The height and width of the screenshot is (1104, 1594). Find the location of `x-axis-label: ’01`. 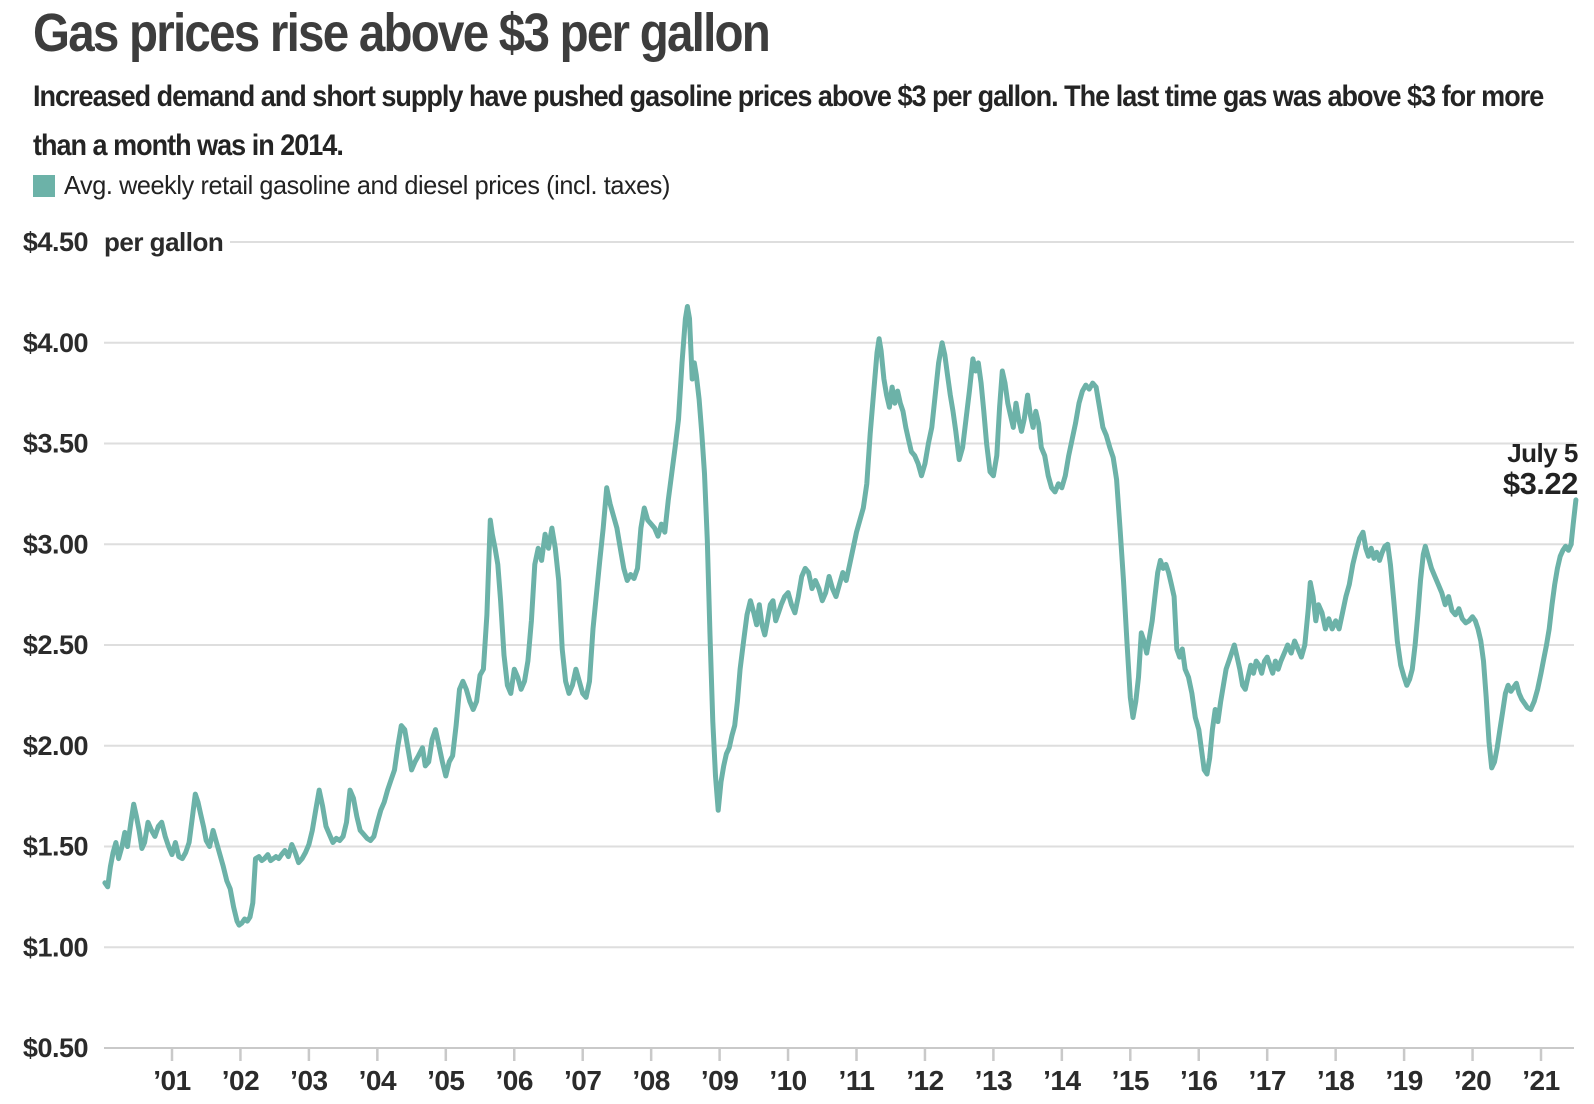

x-axis-label: ’01 is located at coordinates (171, 1080).